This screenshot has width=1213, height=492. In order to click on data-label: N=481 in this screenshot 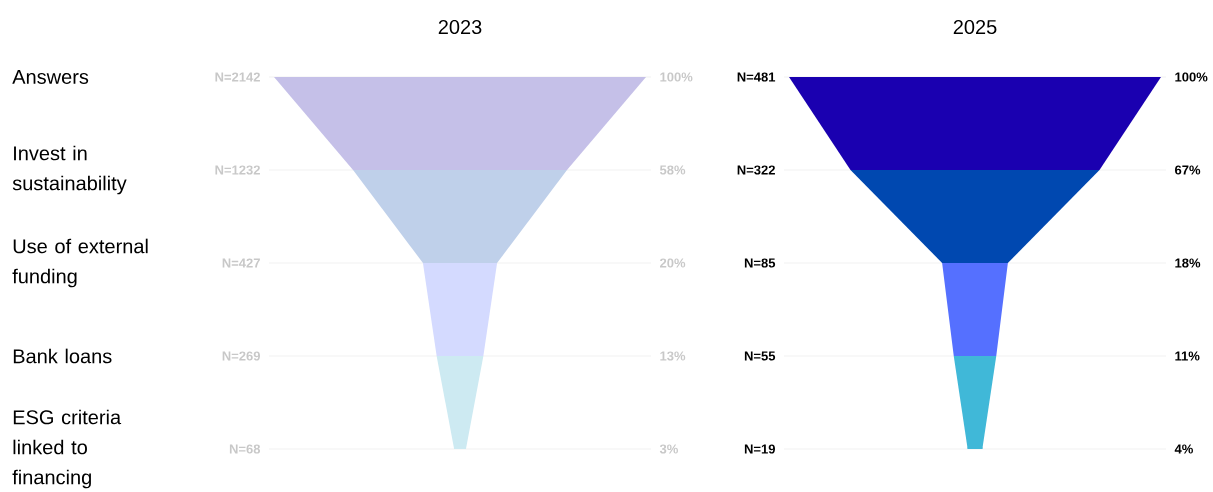, I will do `click(756, 77)`.